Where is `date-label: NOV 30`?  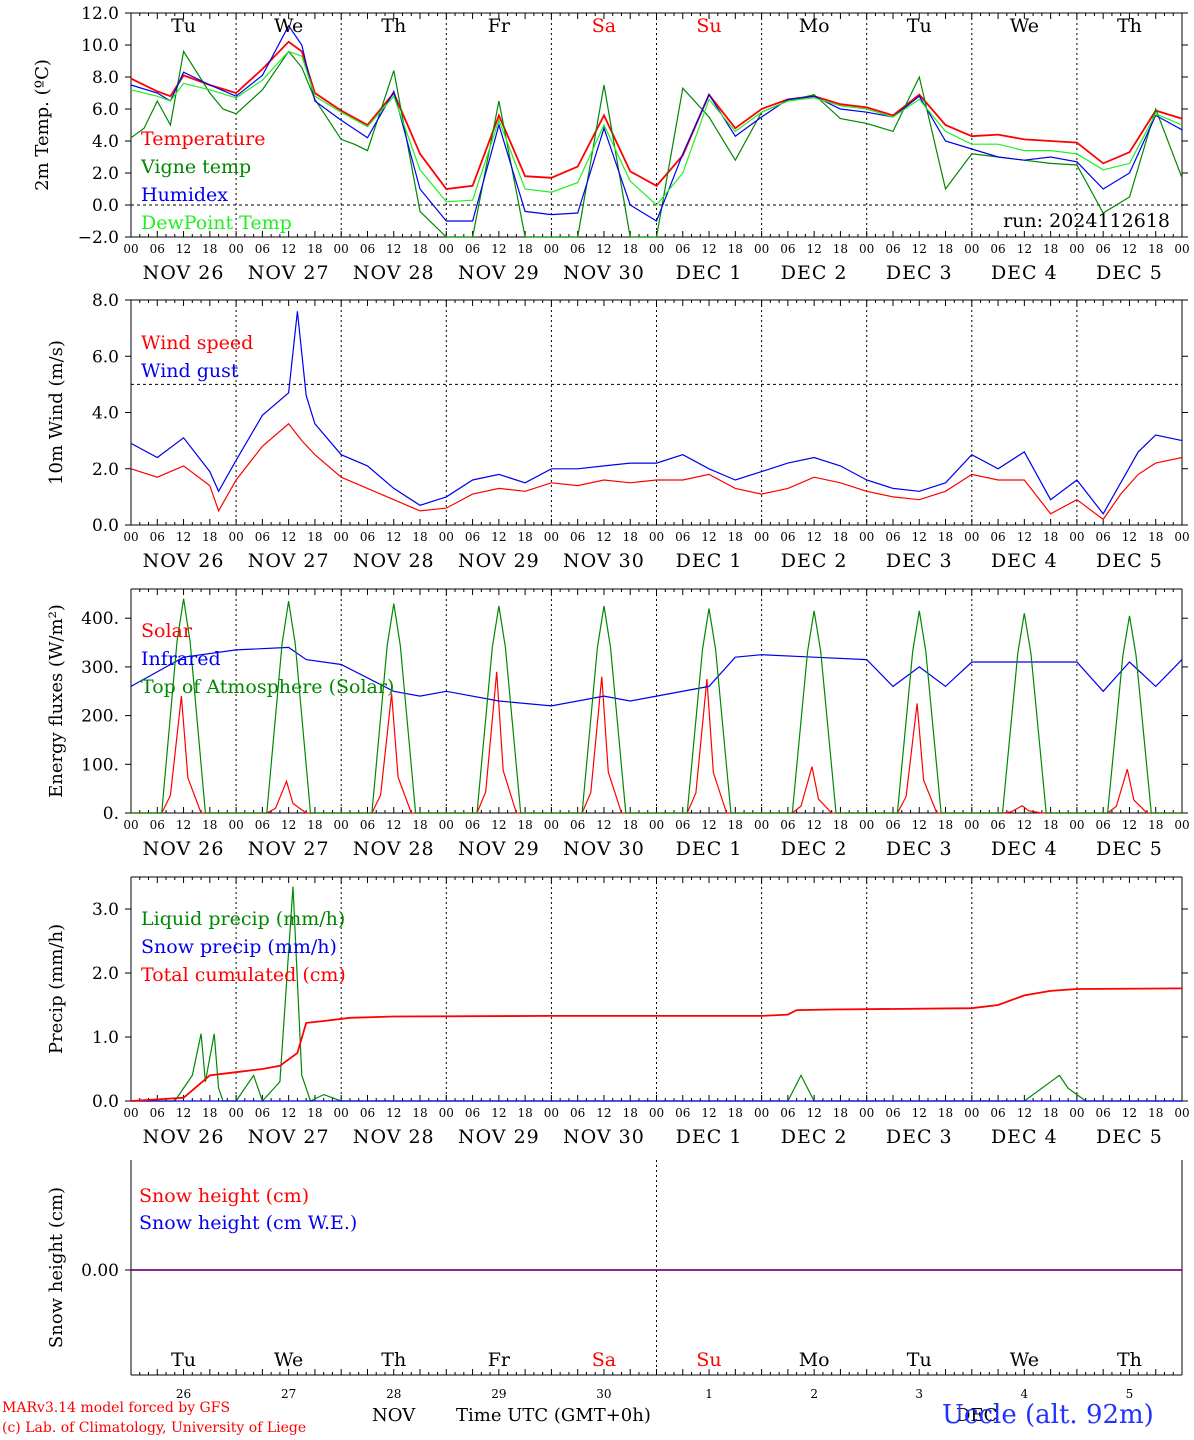
date-label: NOV 30 is located at coordinates (604, 1137).